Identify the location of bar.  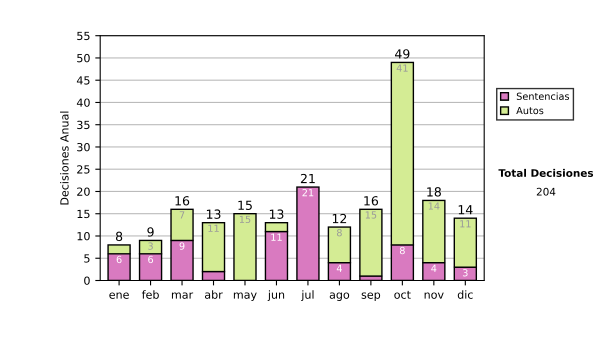
(371, 242).